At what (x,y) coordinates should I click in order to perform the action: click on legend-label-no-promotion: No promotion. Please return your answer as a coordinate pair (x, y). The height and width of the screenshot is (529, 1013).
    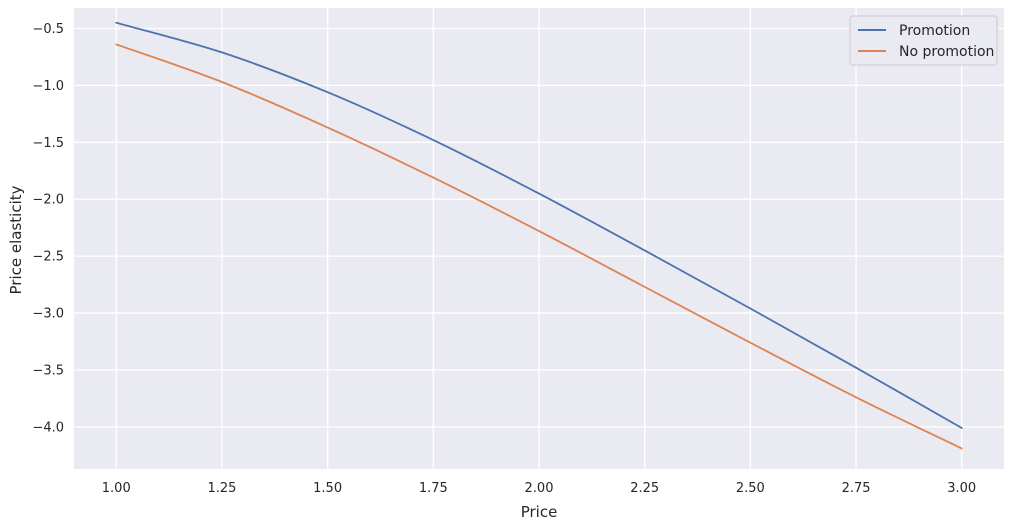
    Looking at the image, I should click on (946, 52).